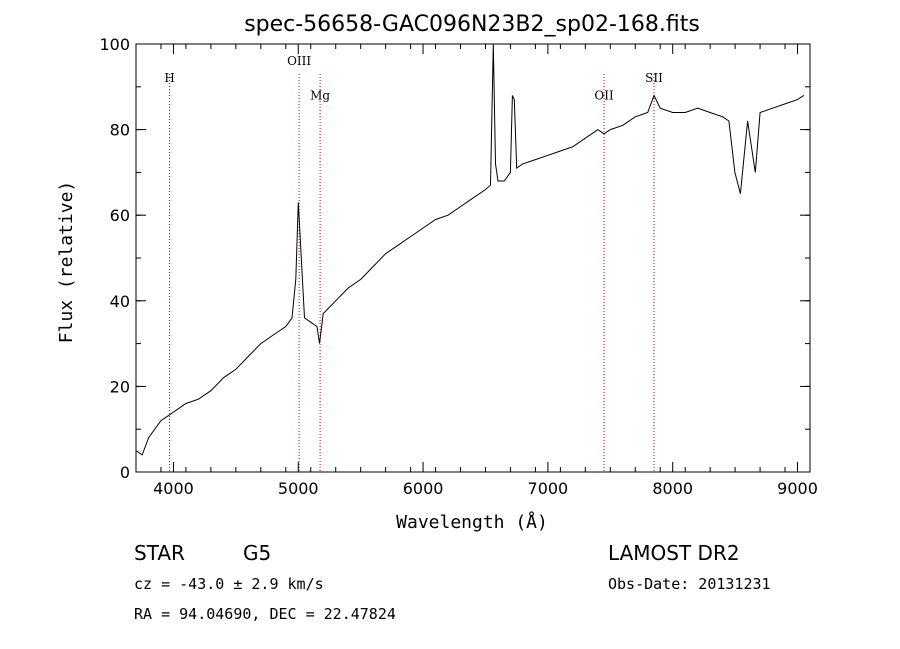 The height and width of the screenshot is (649, 900). I want to click on y-tick-label: 100, so click(114, 44).